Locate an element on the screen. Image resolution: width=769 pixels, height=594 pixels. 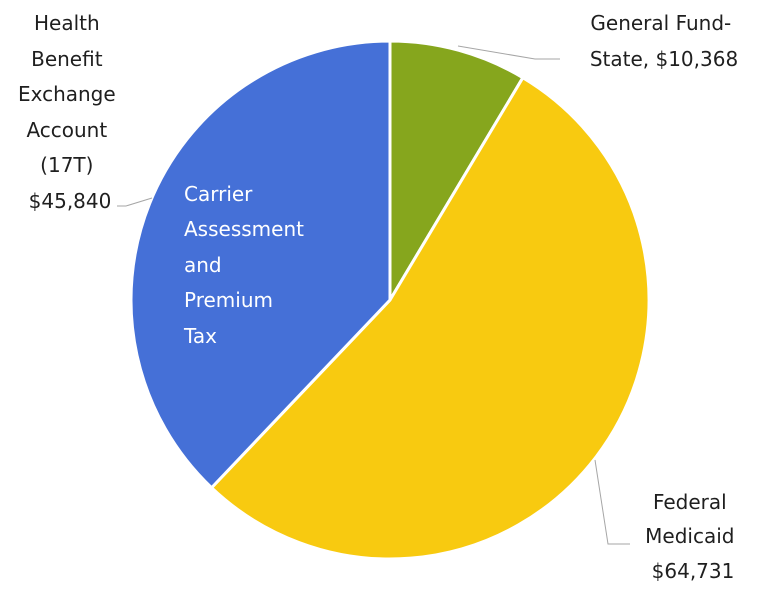
slice-label-line: Medicaid is located at coordinates (689, 536).